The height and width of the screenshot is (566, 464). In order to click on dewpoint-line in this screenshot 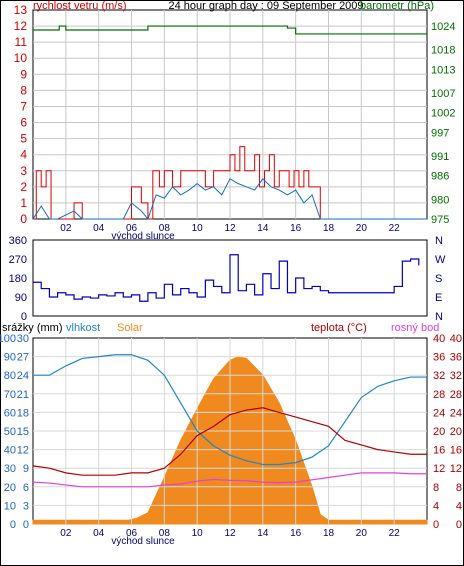, I will do `click(229, 480)`.